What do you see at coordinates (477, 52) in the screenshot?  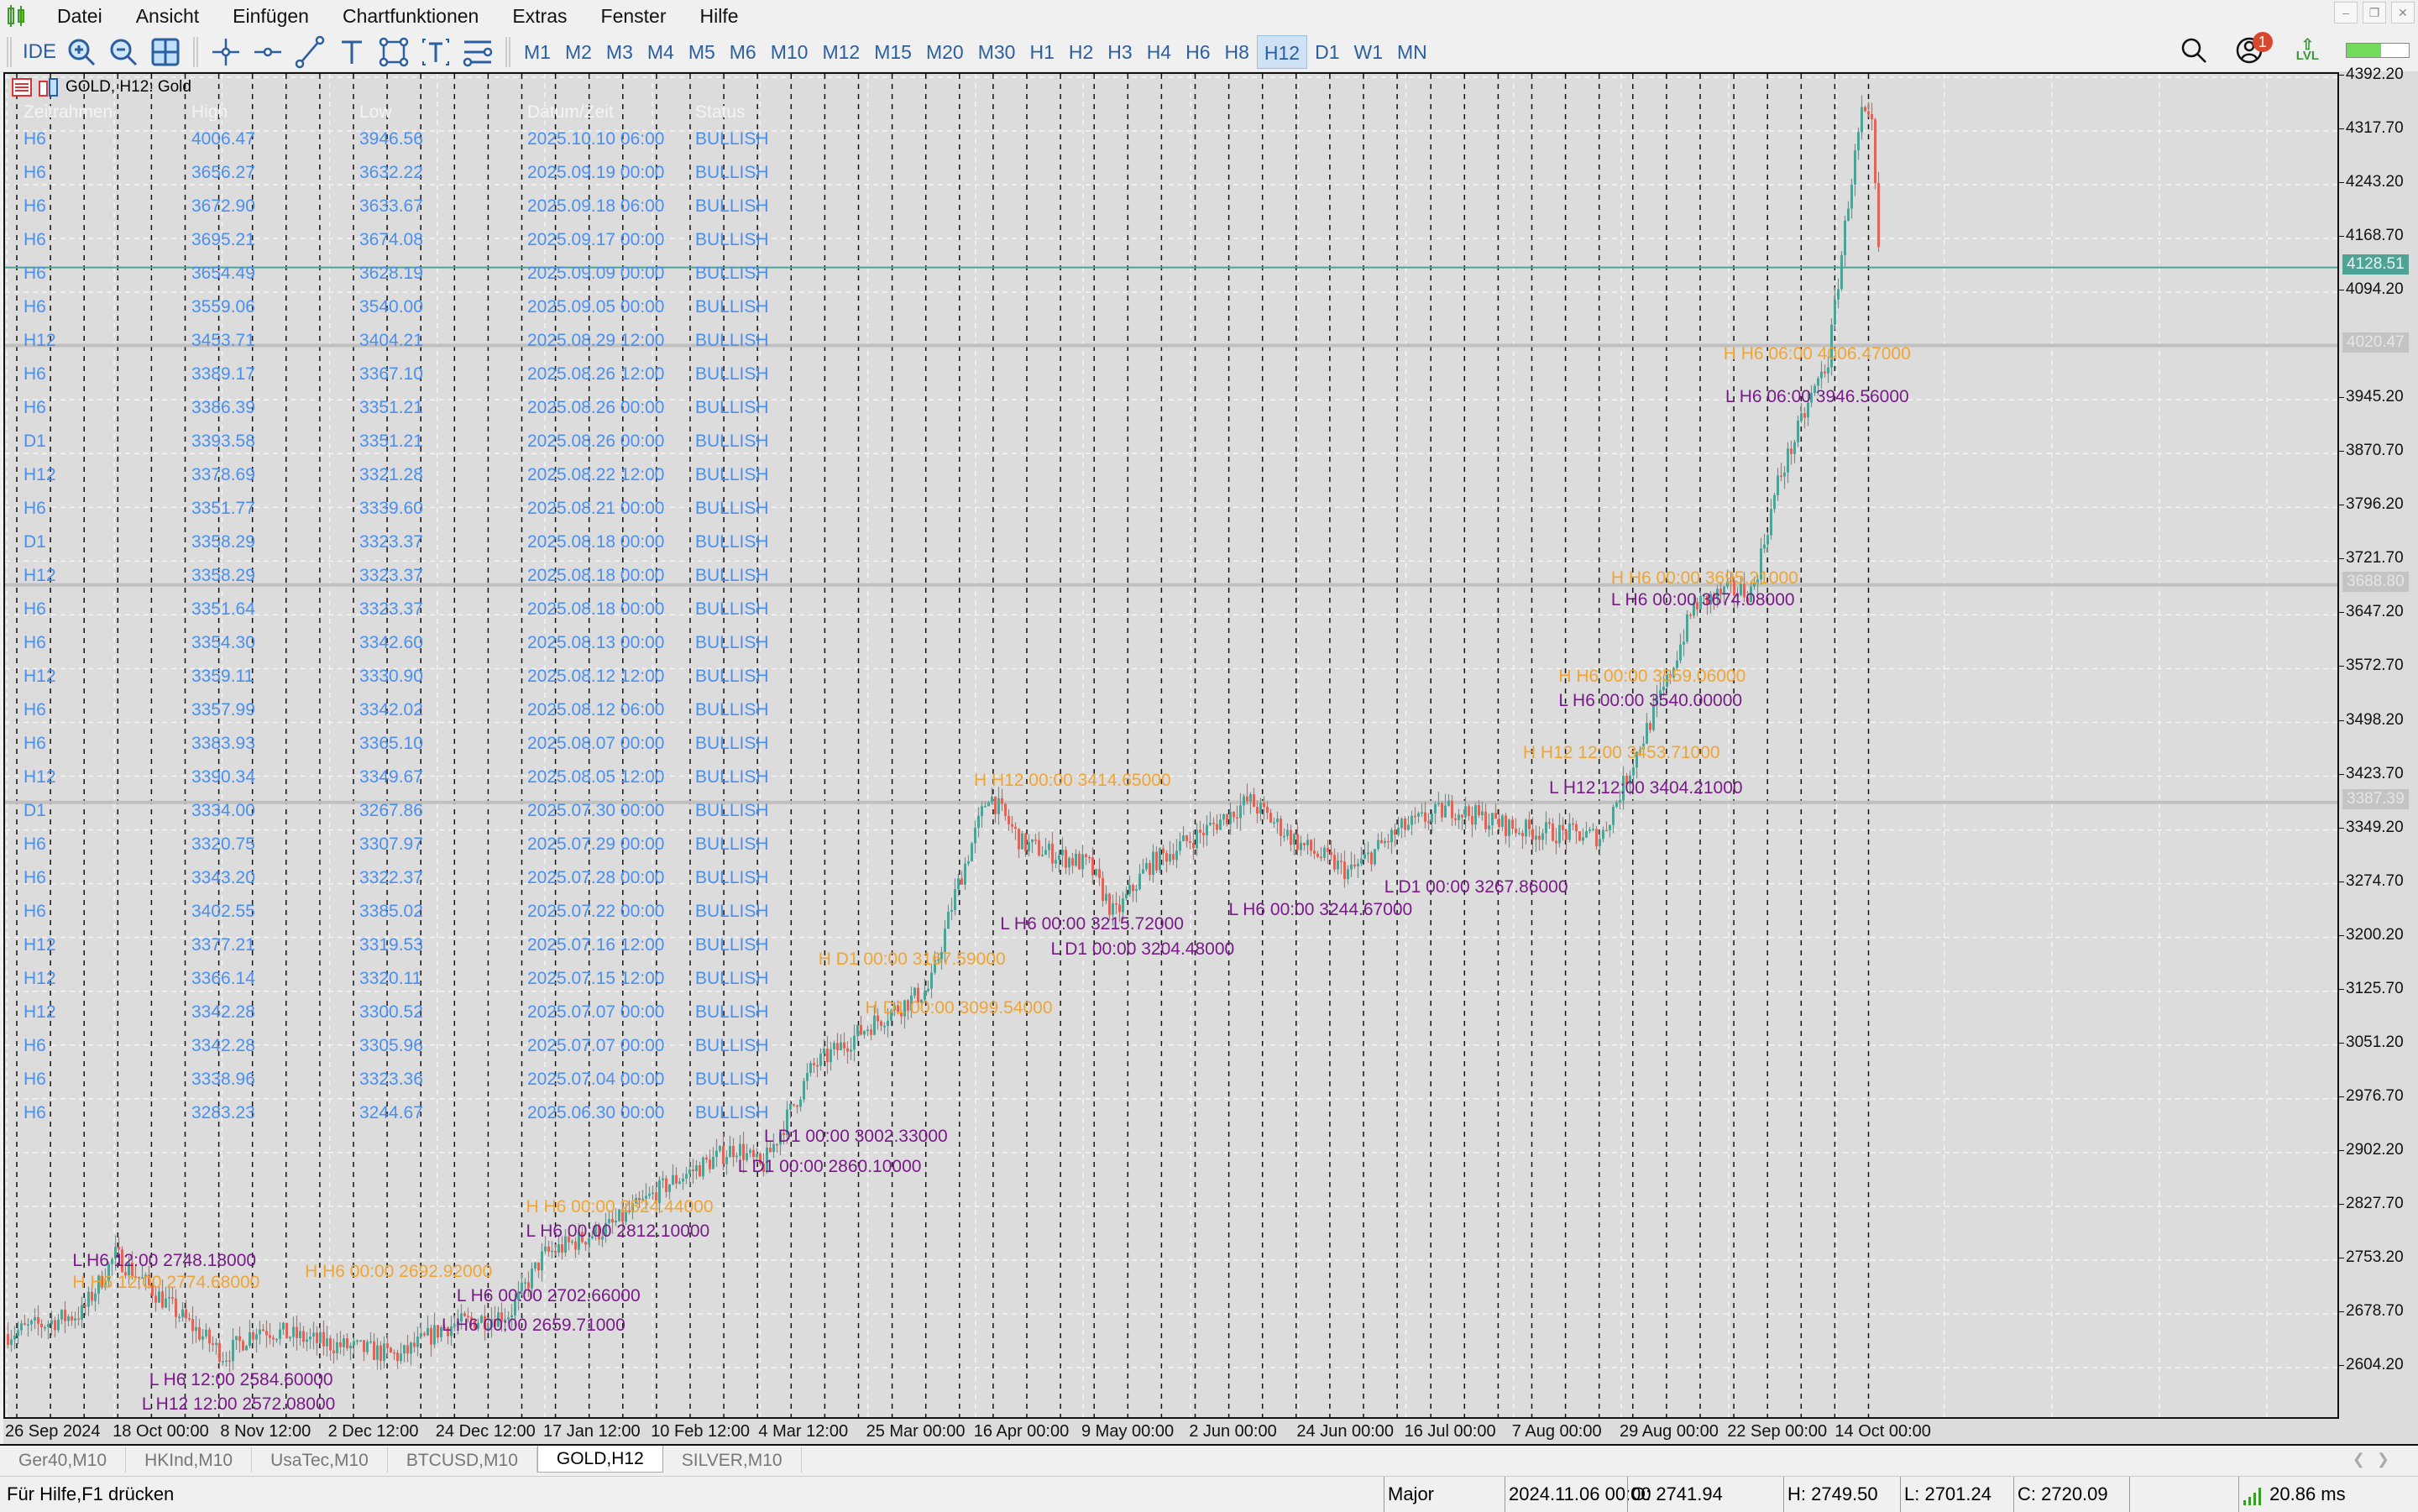 I see `fibonacci-button` at bounding box center [477, 52].